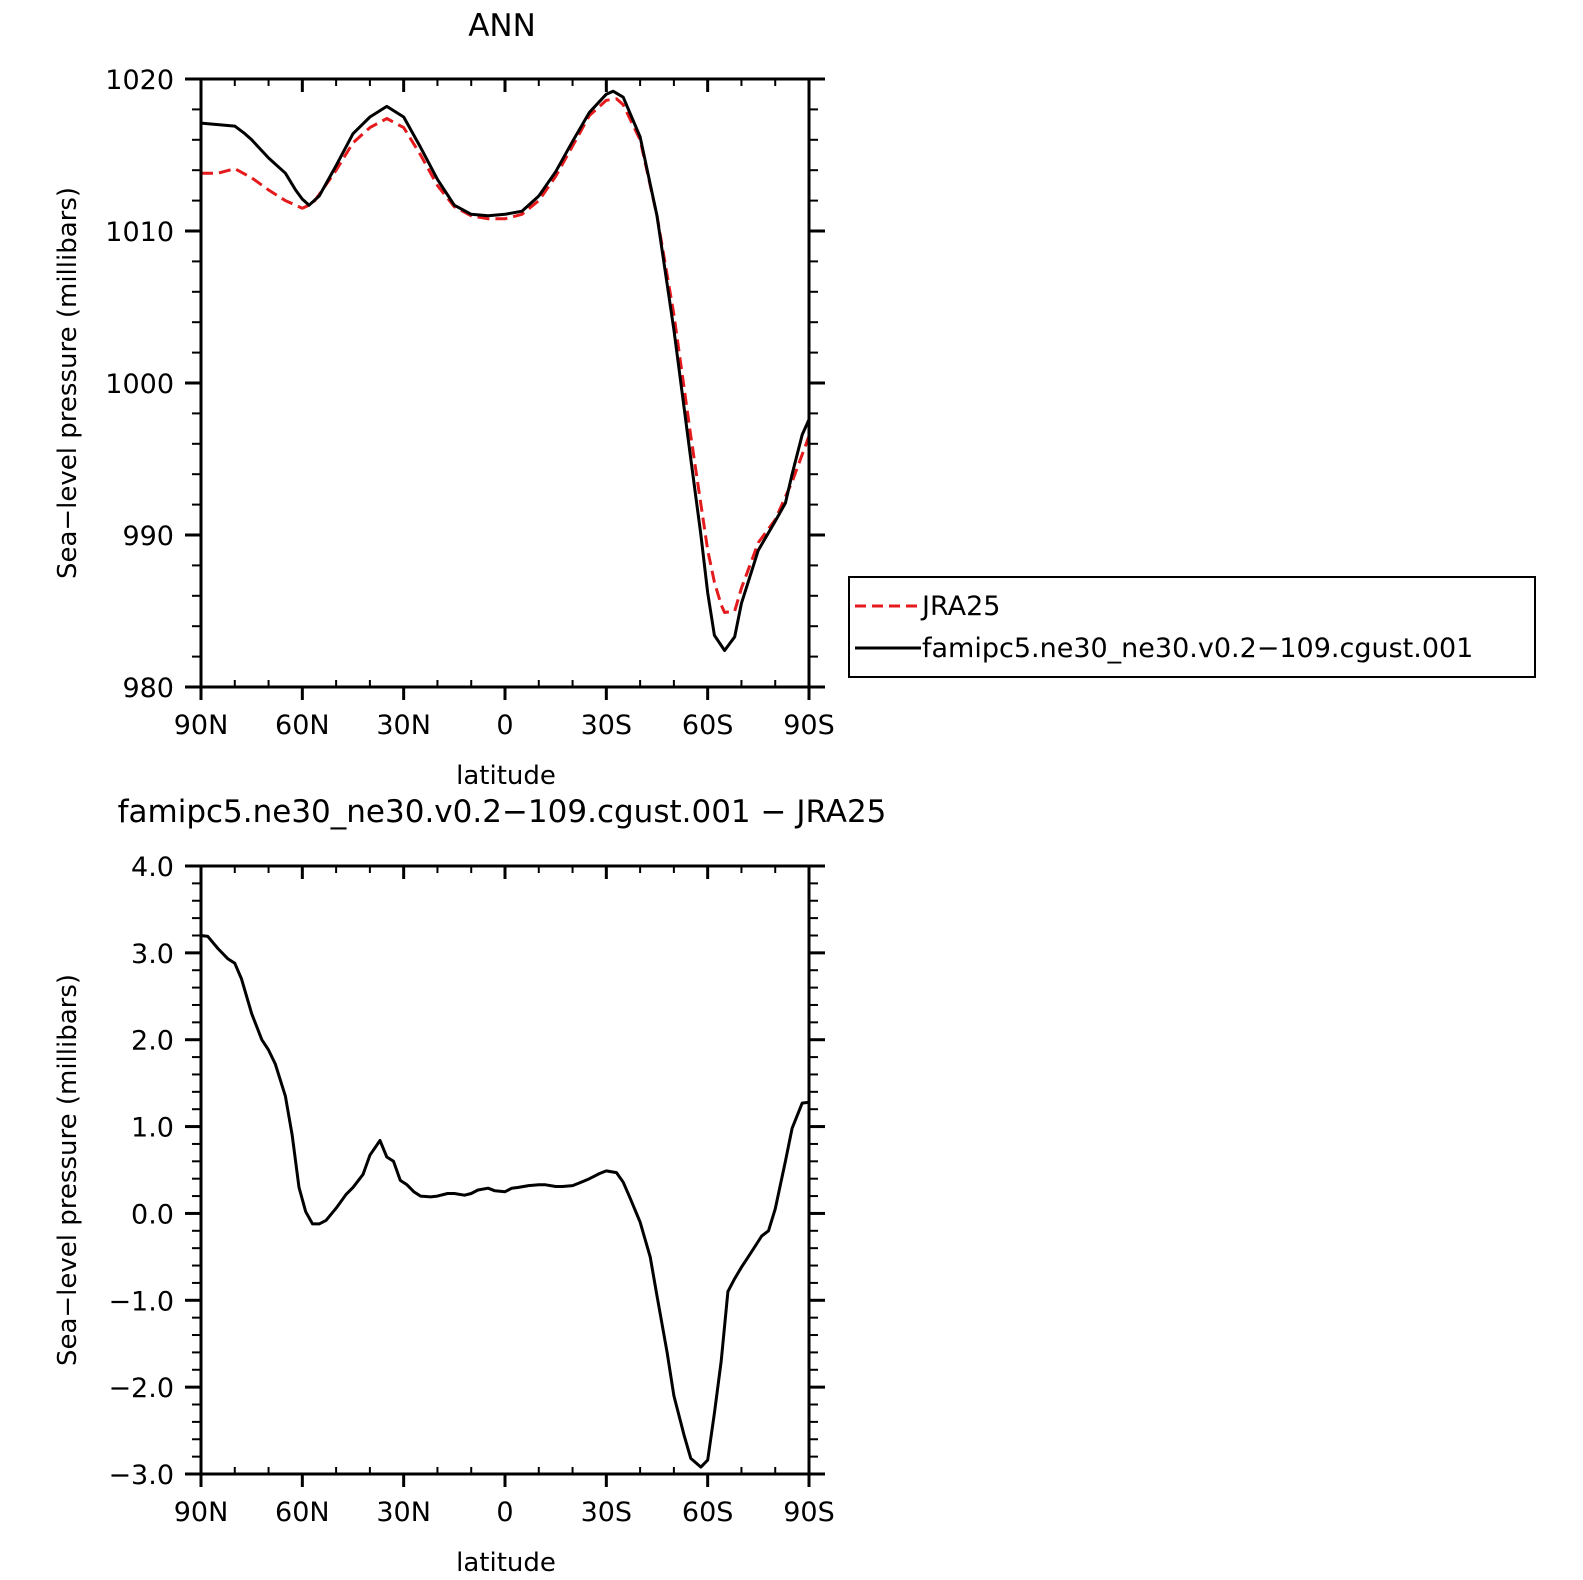 The width and height of the screenshot is (1583, 1580). I want to click on y-tick-label: 0.0, so click(152, 1214).